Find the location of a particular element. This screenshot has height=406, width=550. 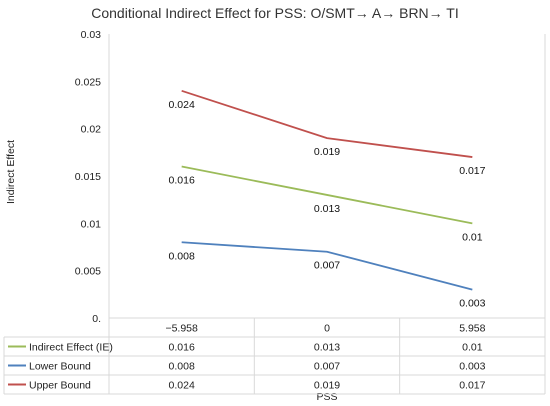

table-cell: 0.016 is located at coordinates (182, 348).